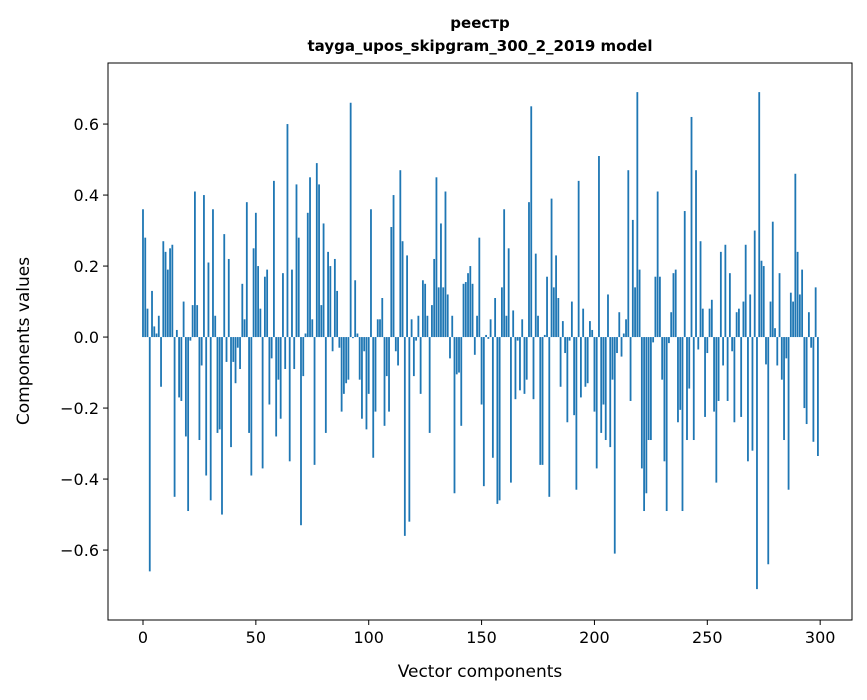  Describe the element at coordinates (480, 46) in the screenshot. I see `chart-subtitle: tayga_upos_skipgram_300_2_2019 model` at that location.